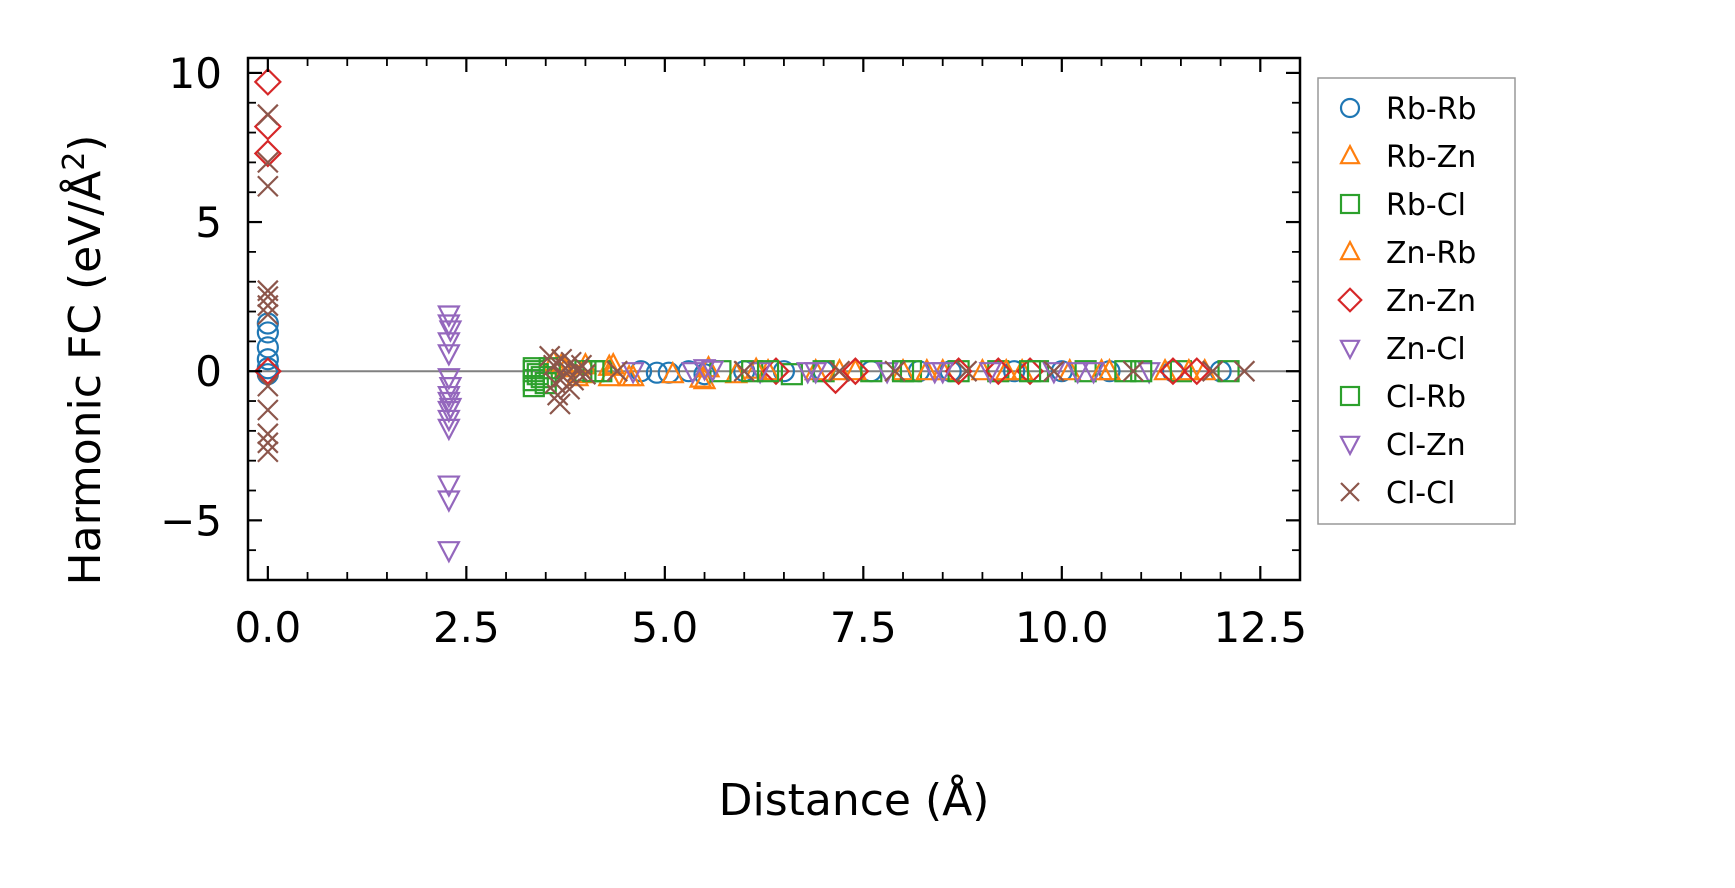 The image size is (1735, 888). I want to click on y-axis-label-main: Harmonic FC (eV/Å, so click(84, 378).